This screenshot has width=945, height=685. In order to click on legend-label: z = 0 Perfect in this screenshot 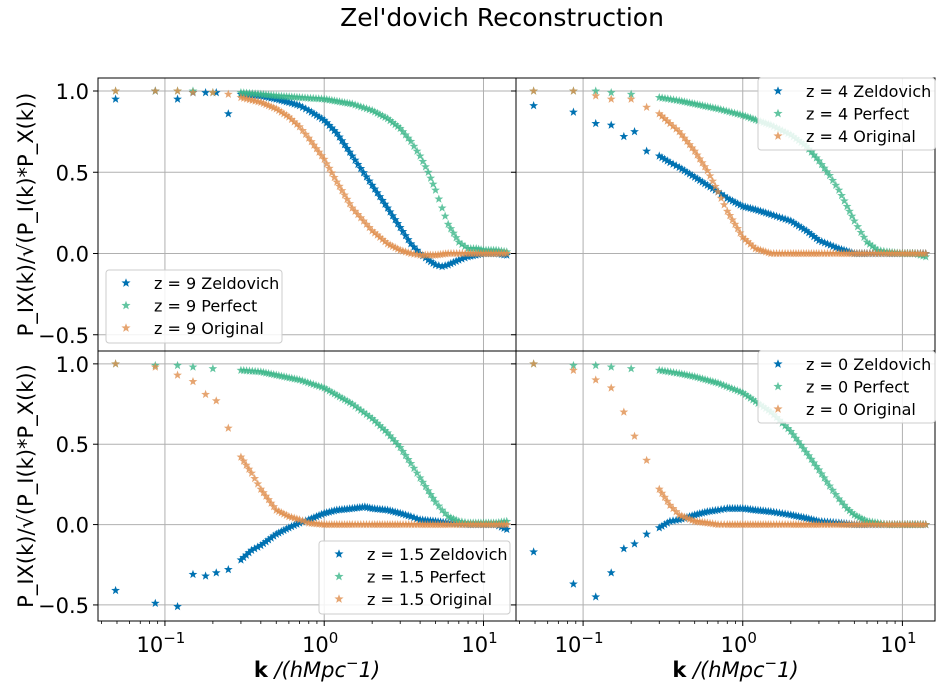, I will do `click(857, 387)`.